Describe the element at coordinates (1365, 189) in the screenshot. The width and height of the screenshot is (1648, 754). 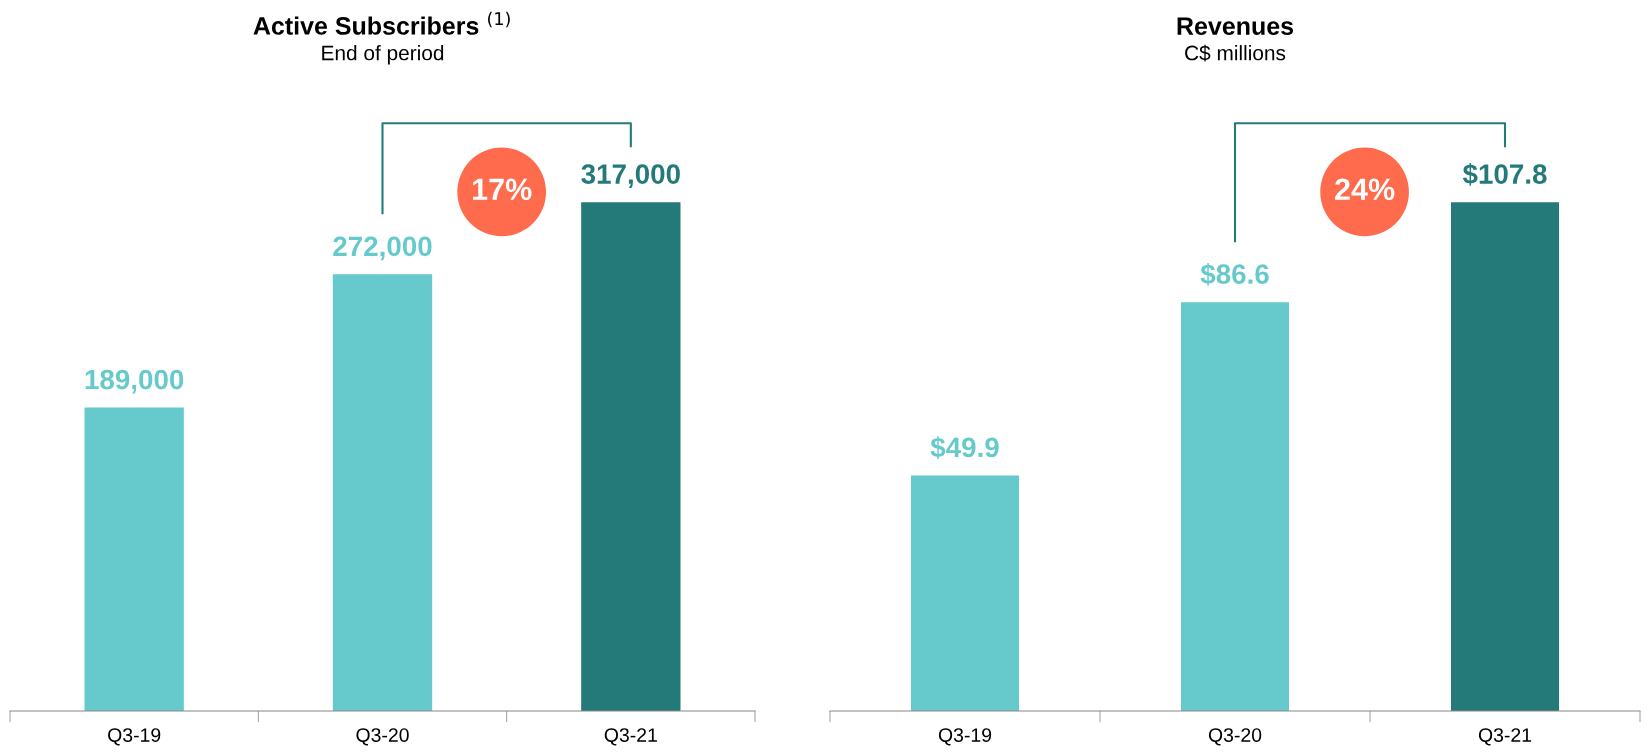
I see `text: 24%` at that location.